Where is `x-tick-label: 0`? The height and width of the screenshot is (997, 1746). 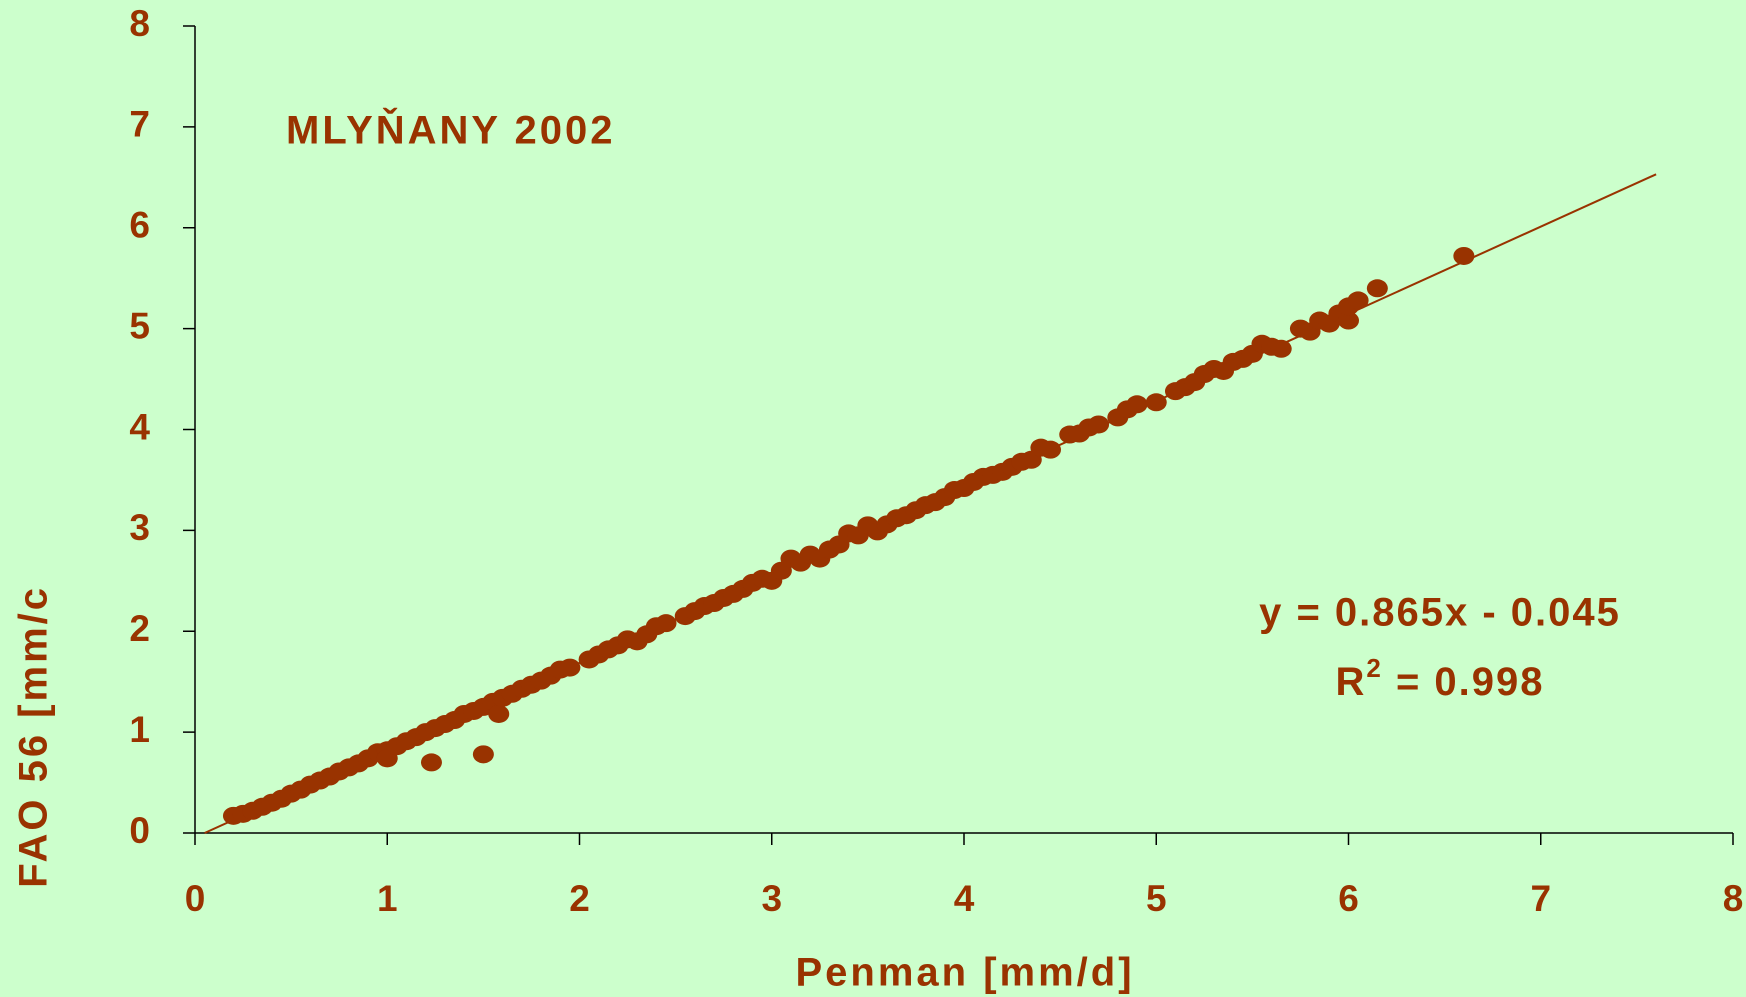 x-tick-label: 0 is located at coordinates (195, 898).